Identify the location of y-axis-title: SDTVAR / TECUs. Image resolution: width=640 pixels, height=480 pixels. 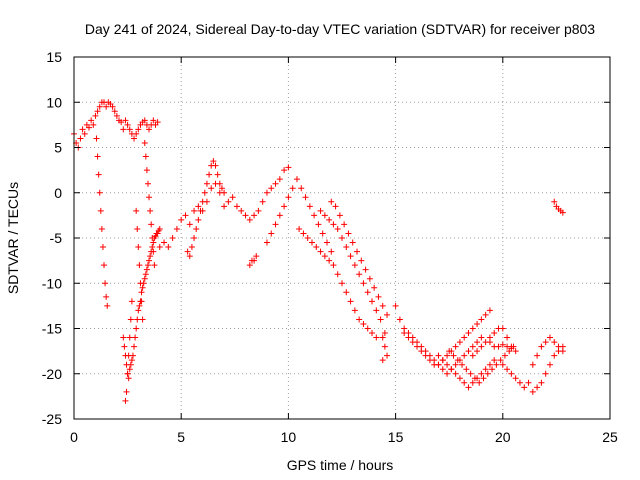
(13, 238).